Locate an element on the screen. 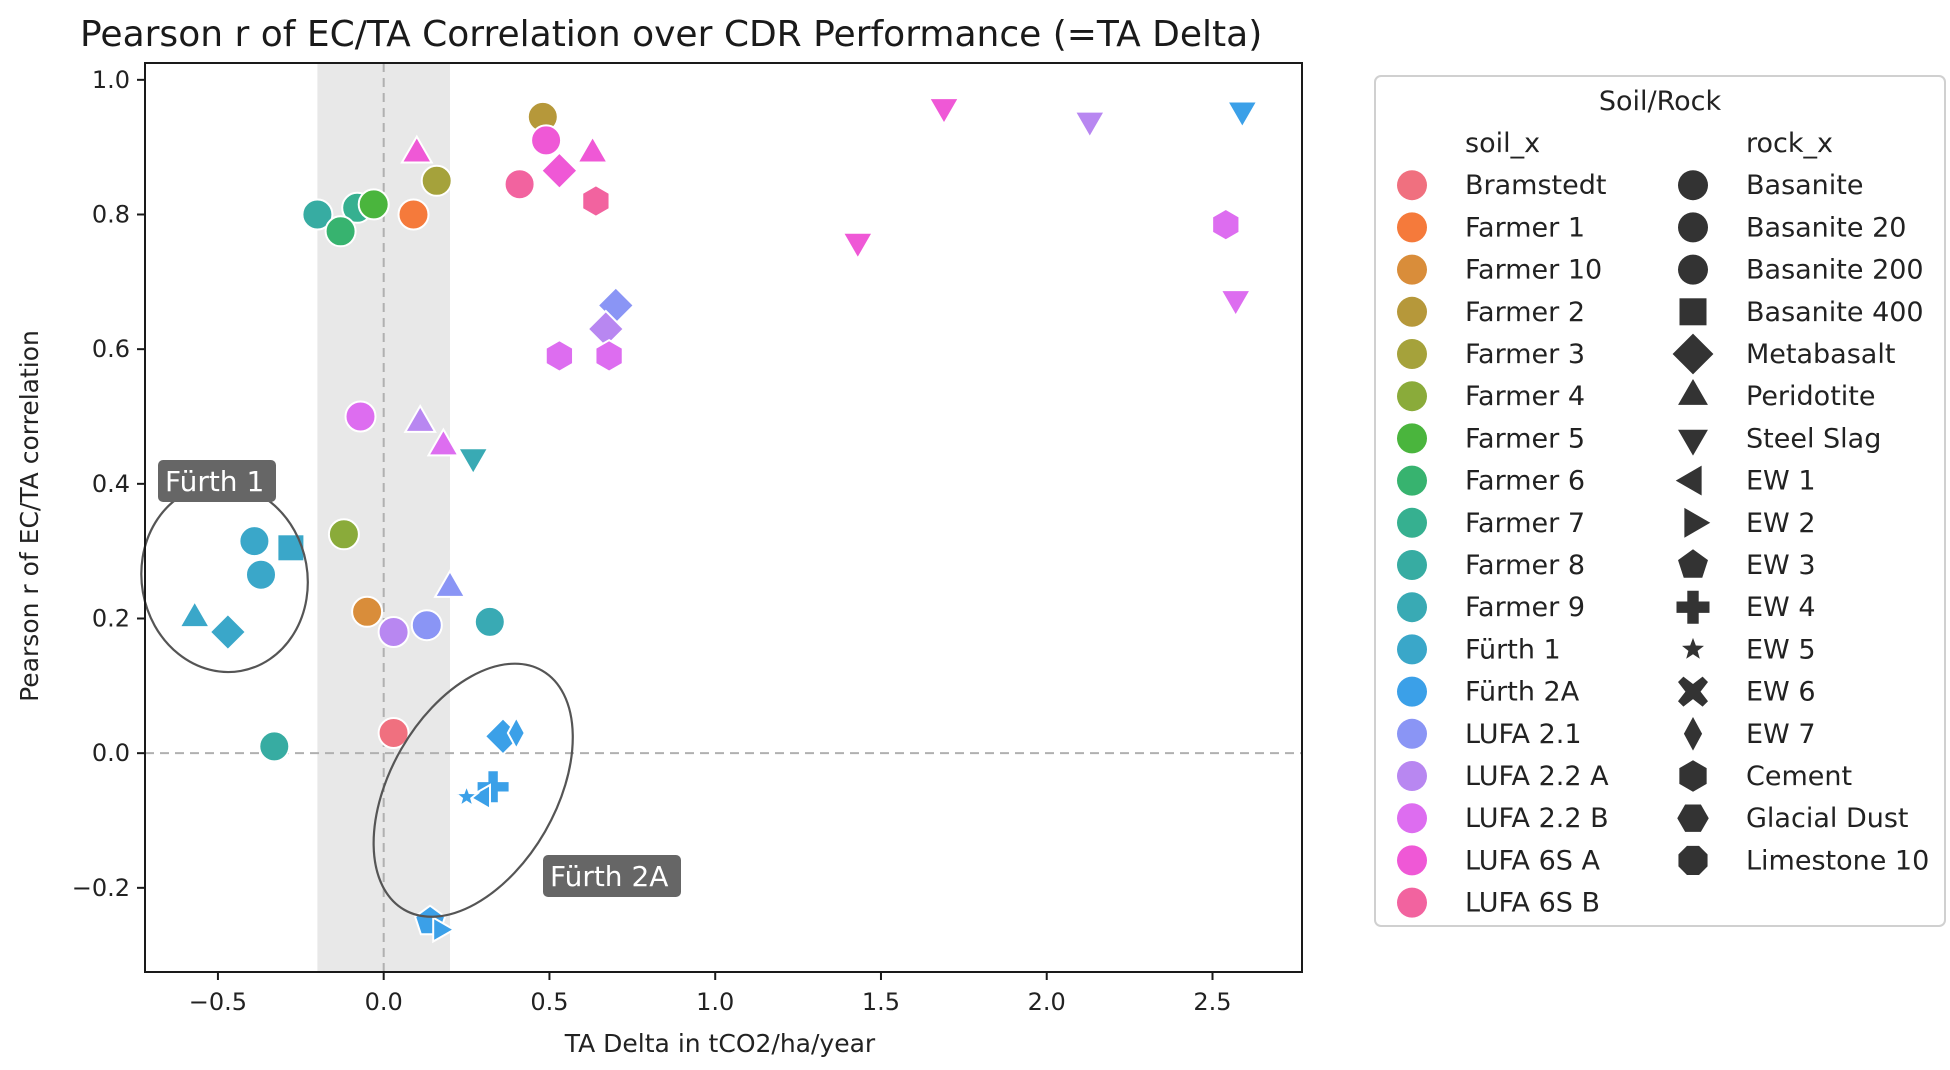 The width and height of the screenshot is (1950, 1070). x-tick-label: 0.0 is located at coordinates (384, 1002).